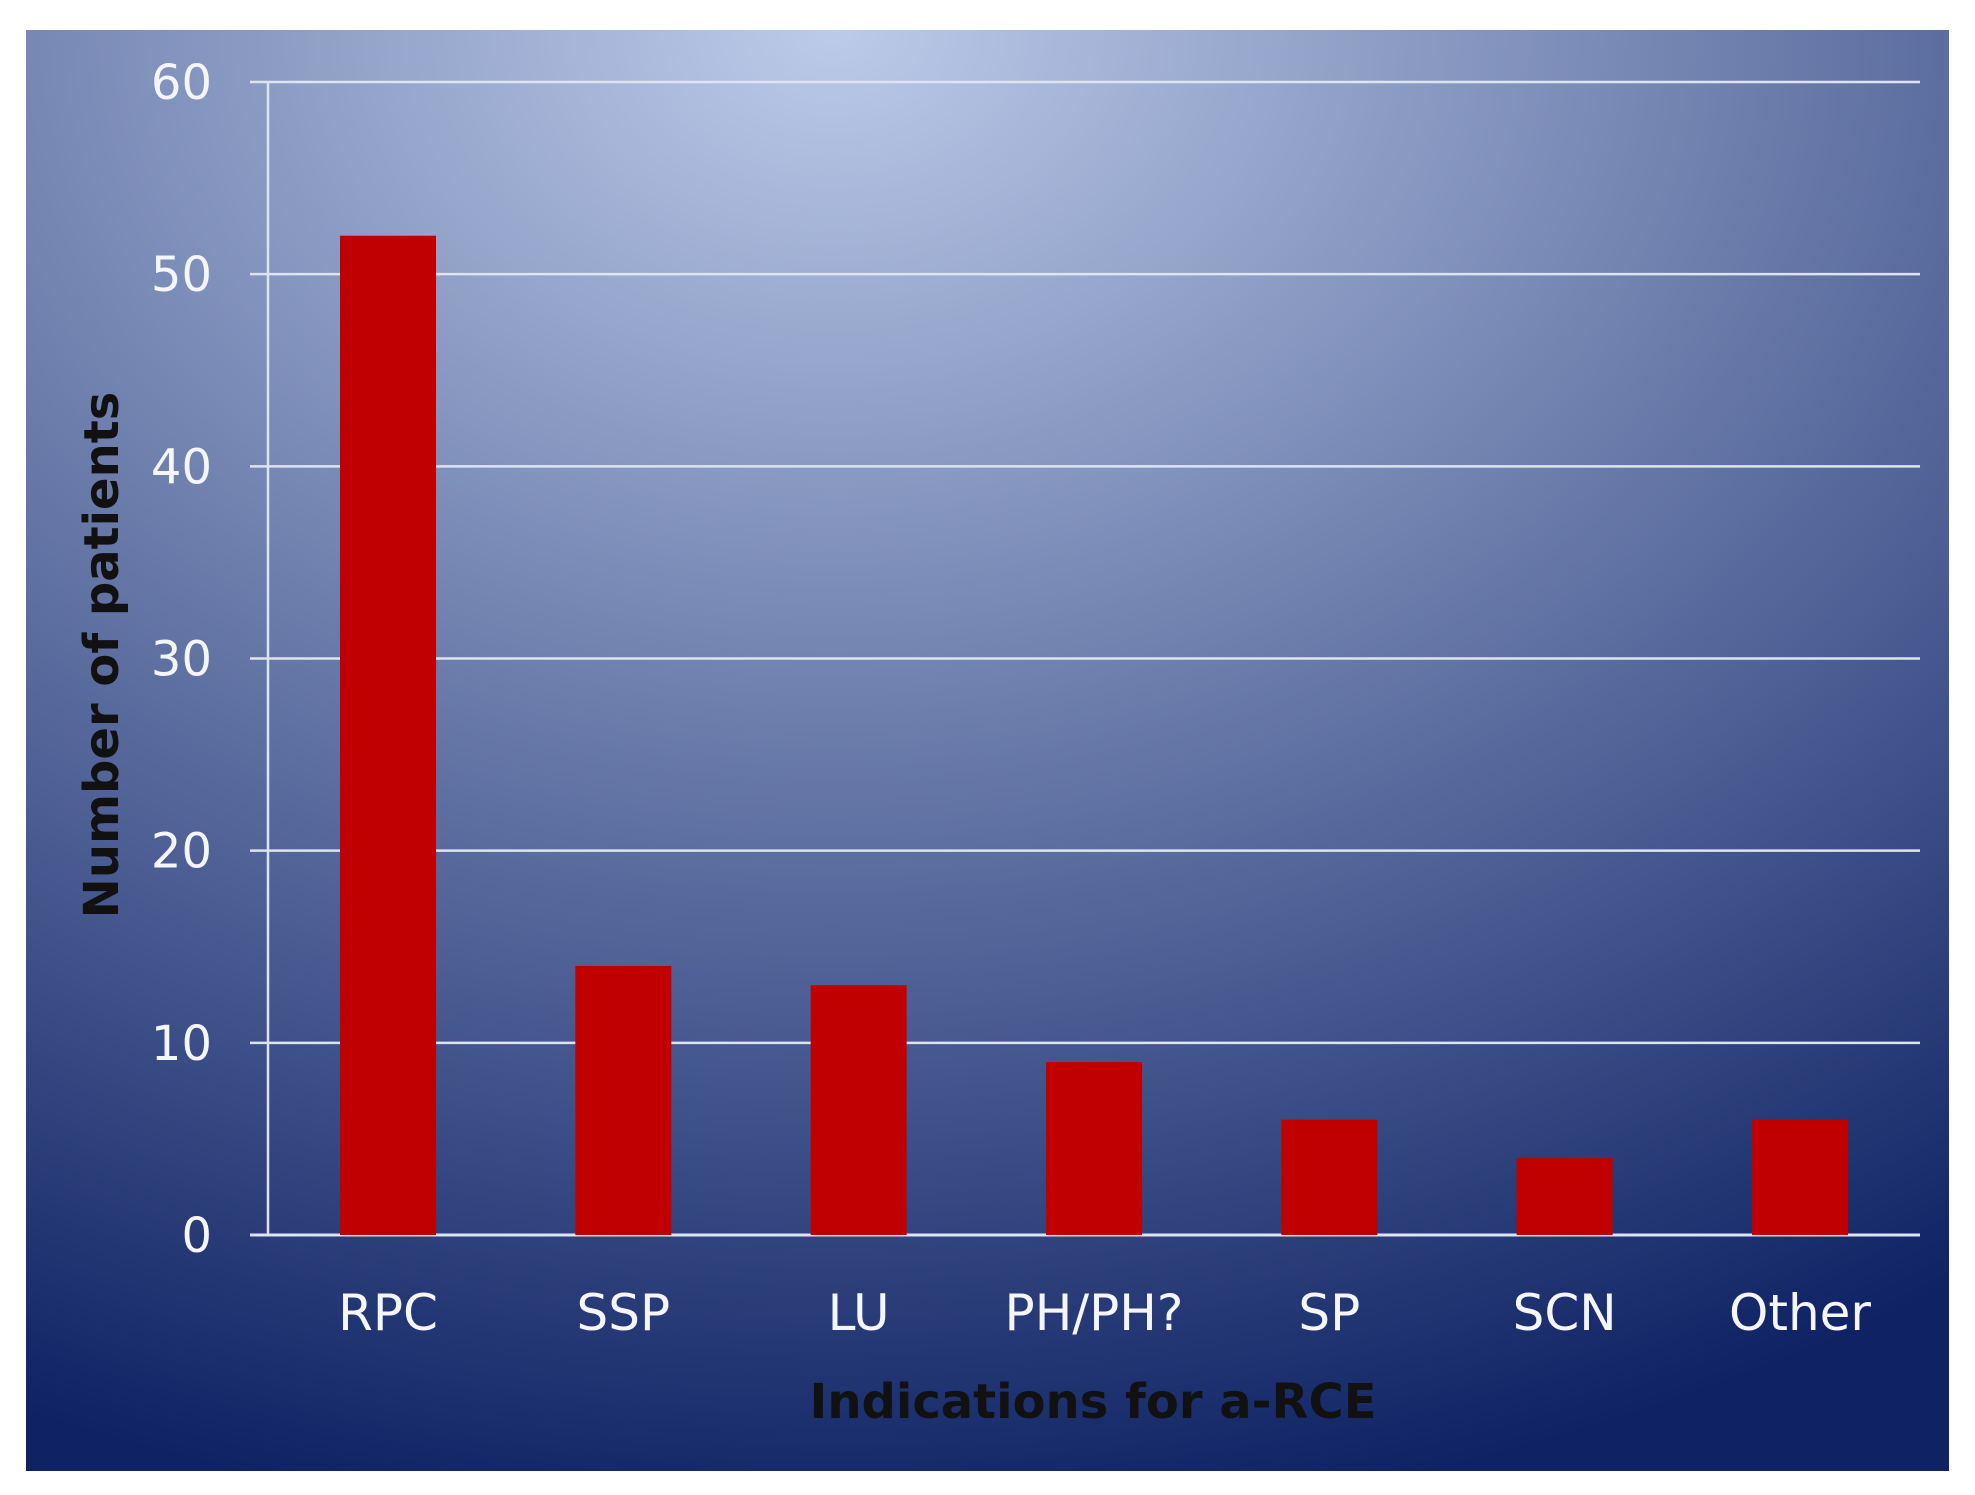  I want to click on bar-ph-ph, so click(1094, 1148).